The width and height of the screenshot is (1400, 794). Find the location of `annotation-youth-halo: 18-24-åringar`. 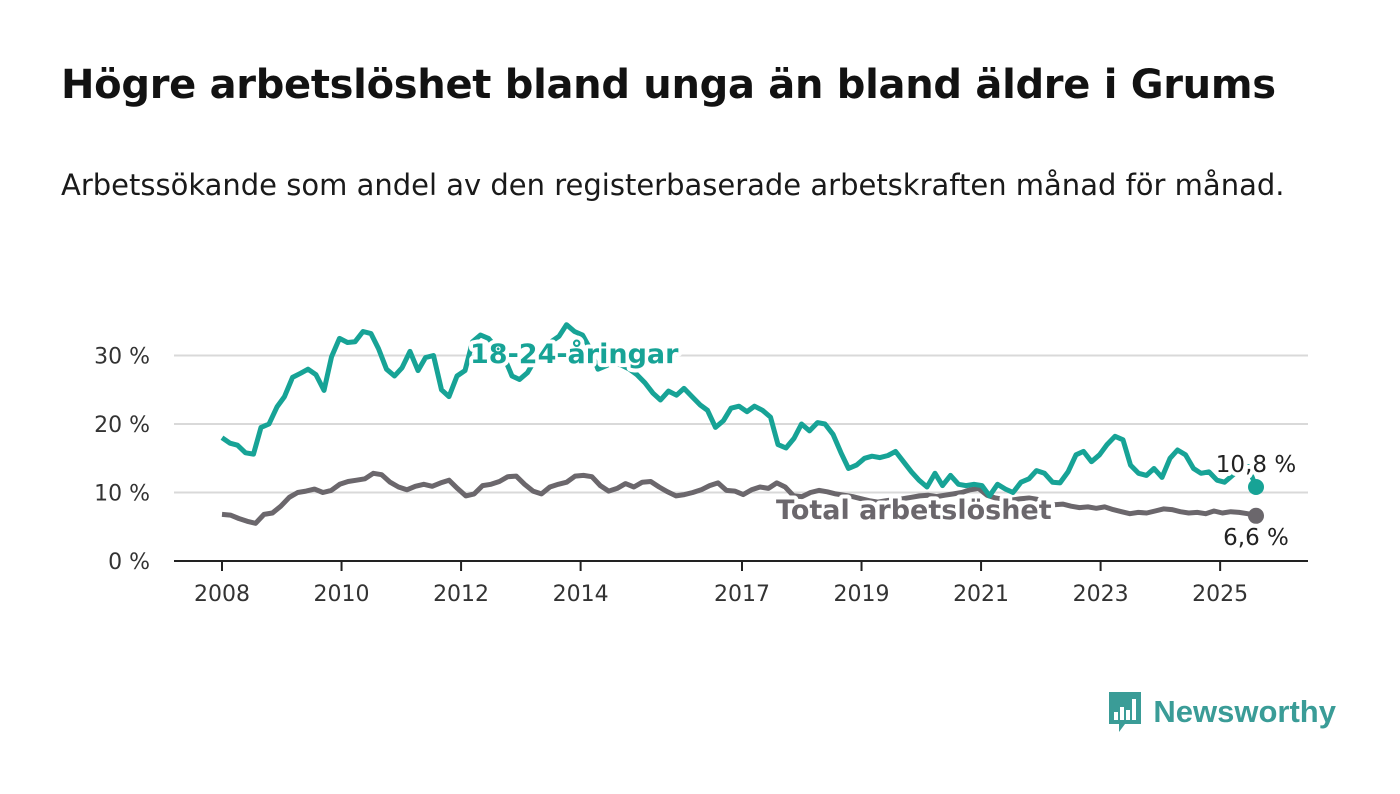

annotation-youth-halo: 18-24-åringar is located at coordinates (574, 354).